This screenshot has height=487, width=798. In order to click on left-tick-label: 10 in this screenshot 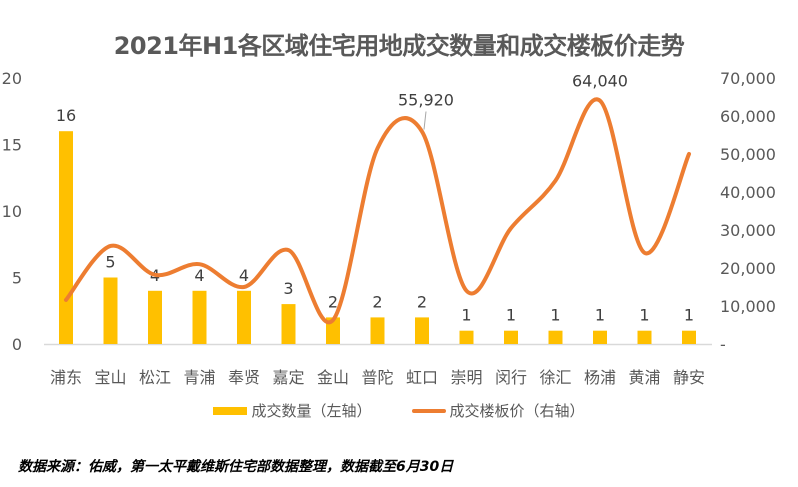, I will do `click(12, 211)`.